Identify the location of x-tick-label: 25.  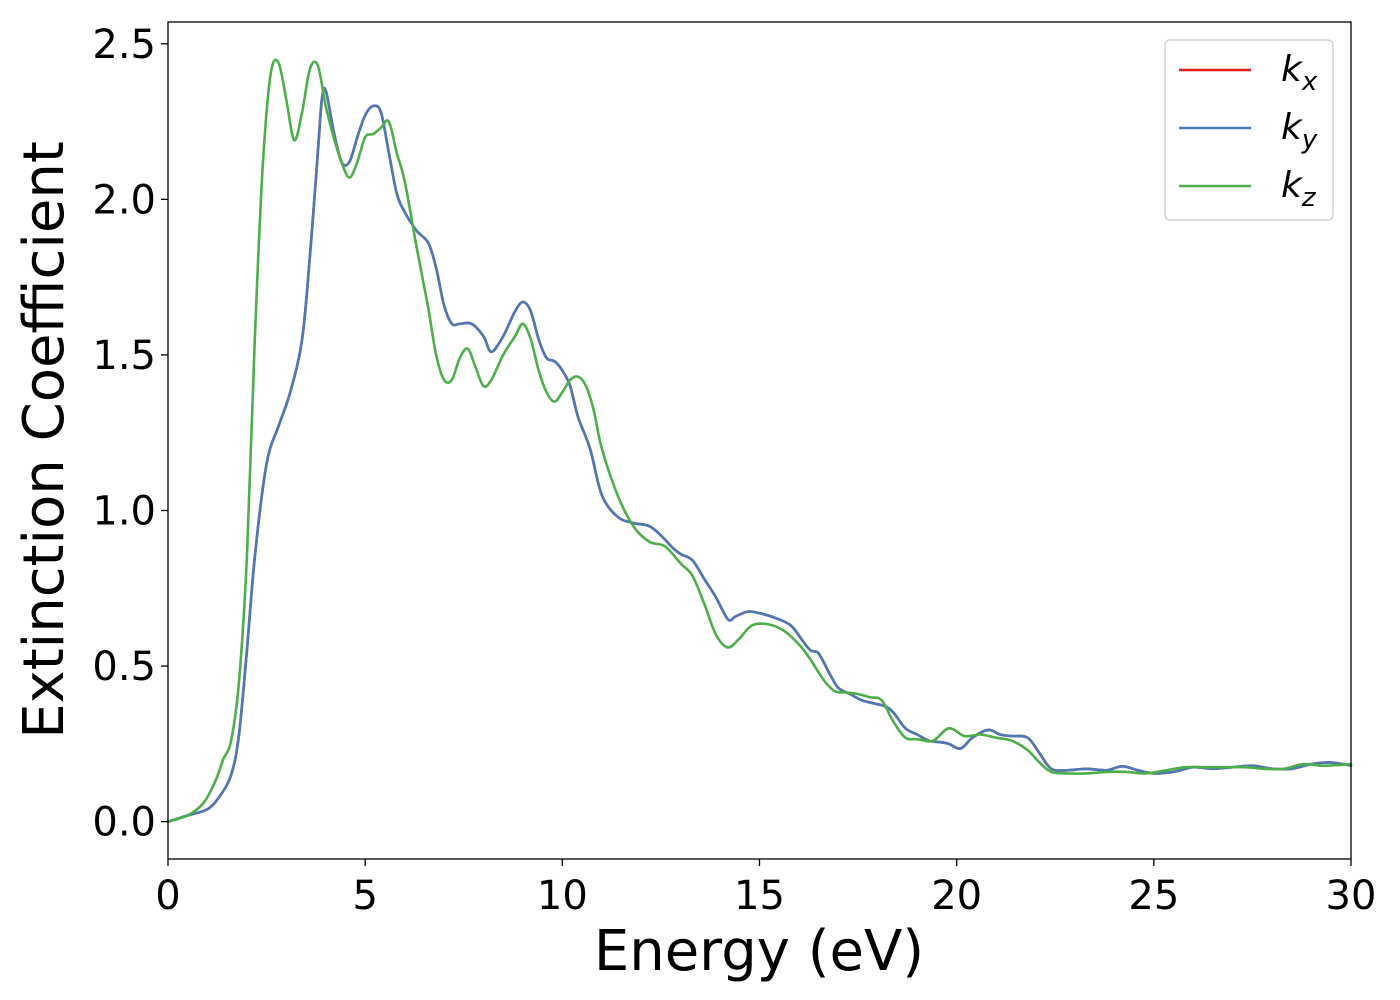
(1153, 896).